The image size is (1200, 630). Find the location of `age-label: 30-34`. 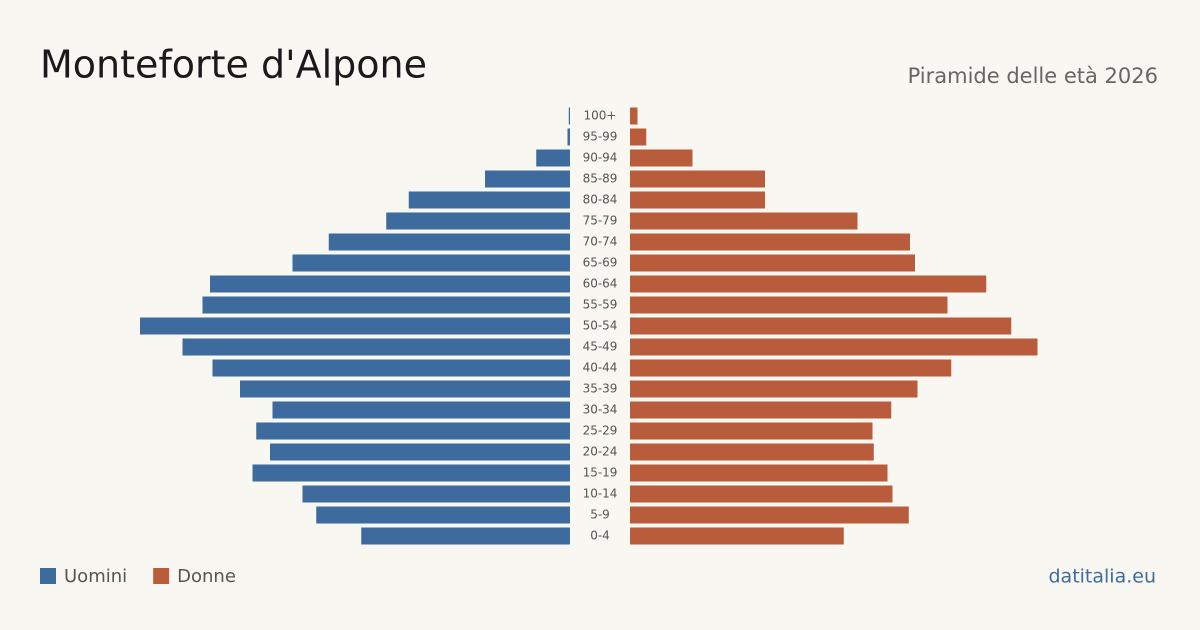

age-label: 30-34 is located at coordinates (600, 410).